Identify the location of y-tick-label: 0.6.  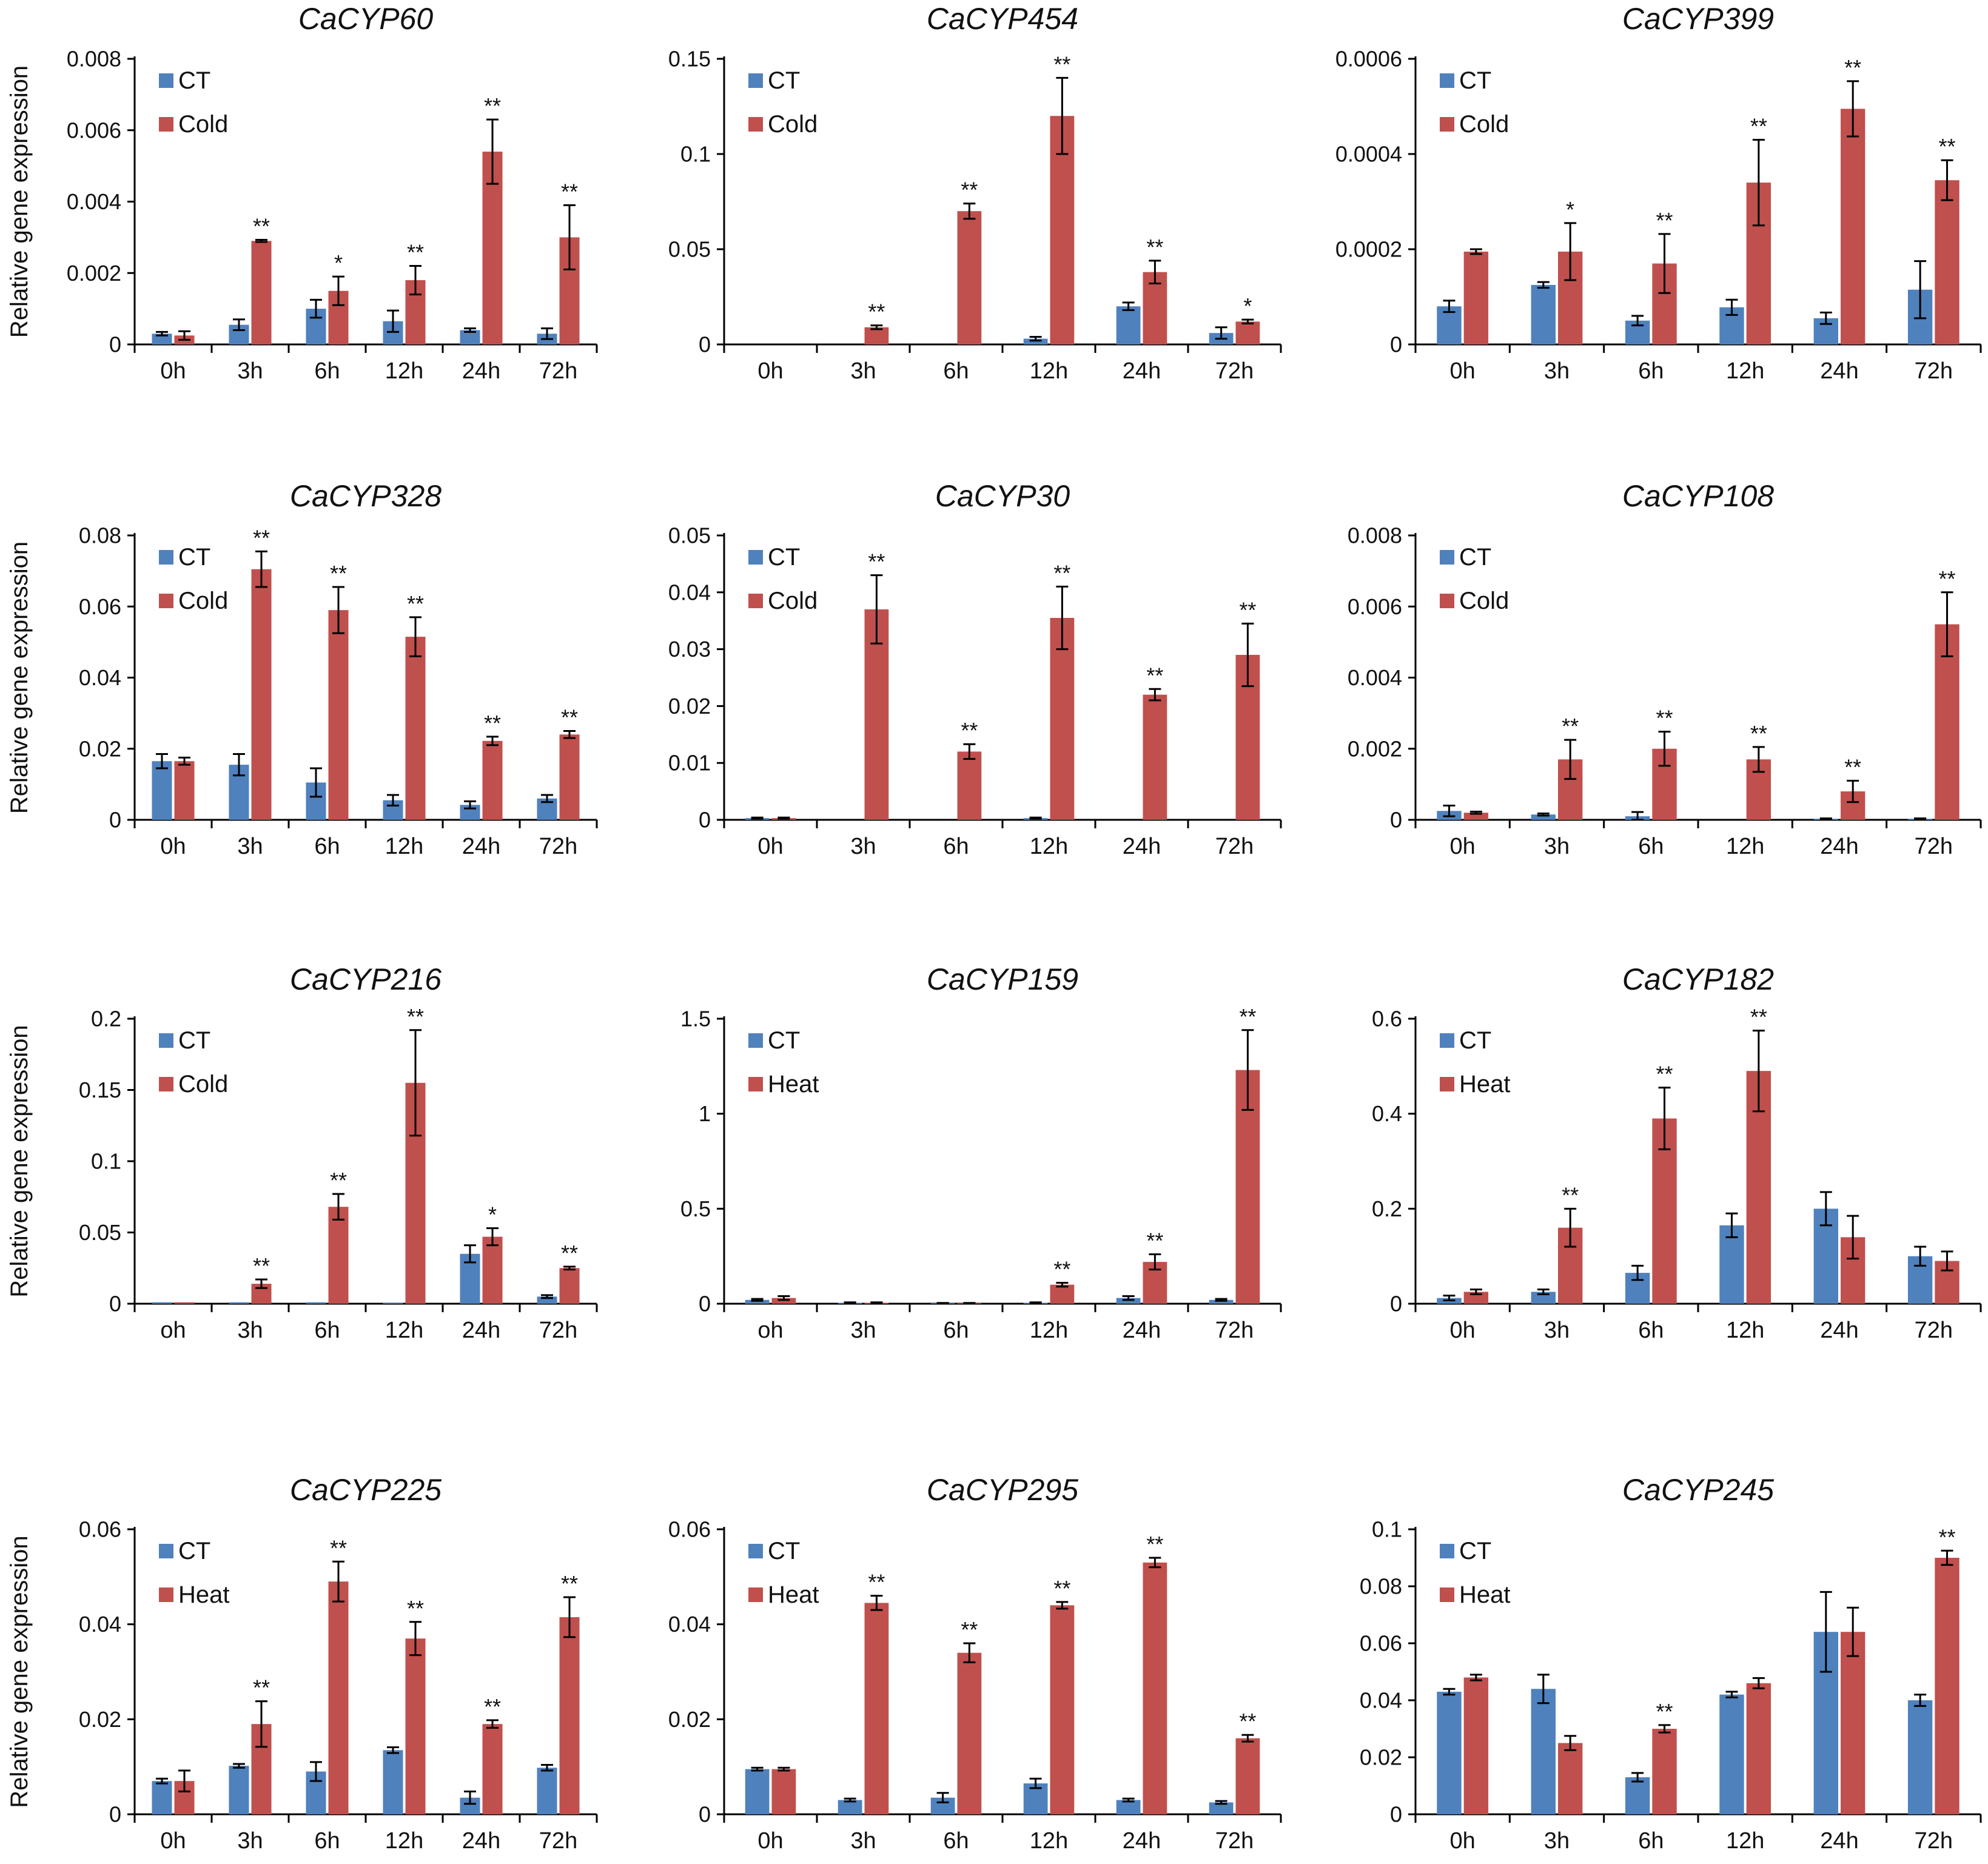
(1387, 1019).